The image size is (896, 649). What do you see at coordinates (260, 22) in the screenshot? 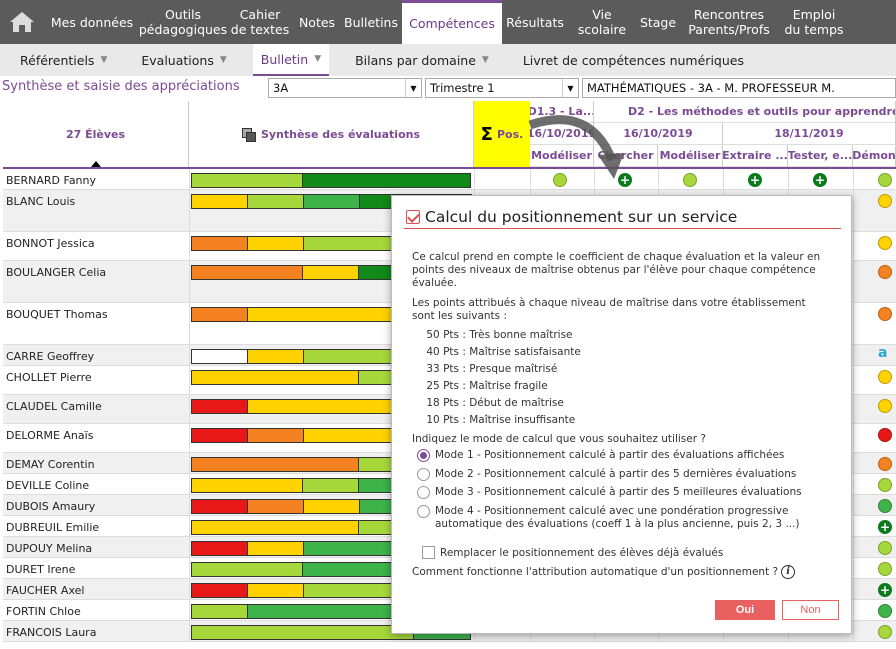
I see `nav-item: Cahier de textes` at bounding box center [260, 22].